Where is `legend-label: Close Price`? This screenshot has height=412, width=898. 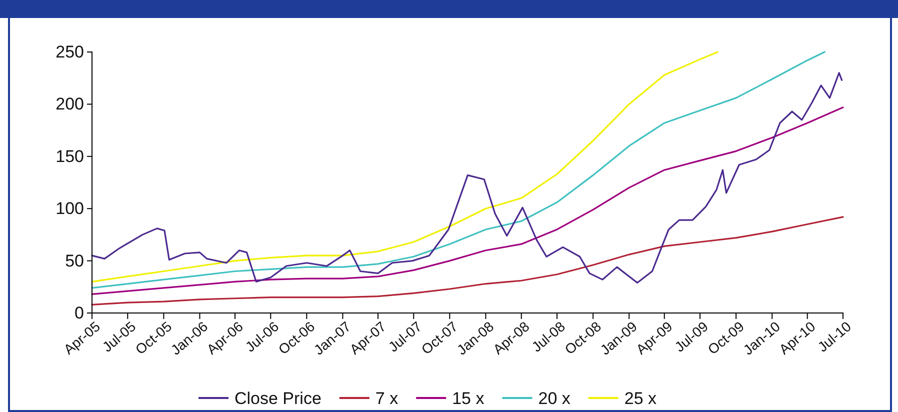
legend-label: Close Price is located at coordinates (278, 398).